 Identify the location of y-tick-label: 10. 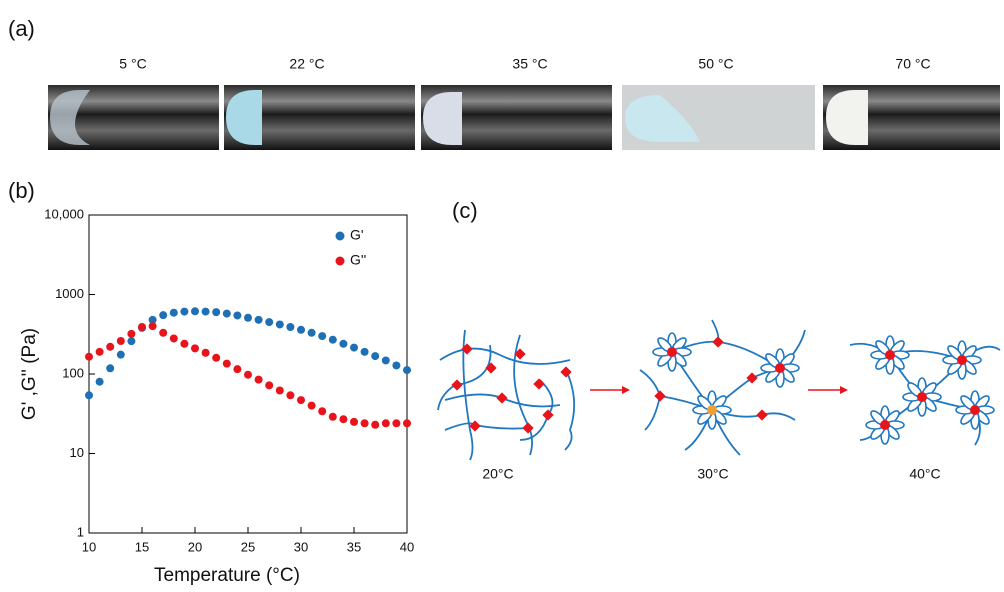
(77, 452).